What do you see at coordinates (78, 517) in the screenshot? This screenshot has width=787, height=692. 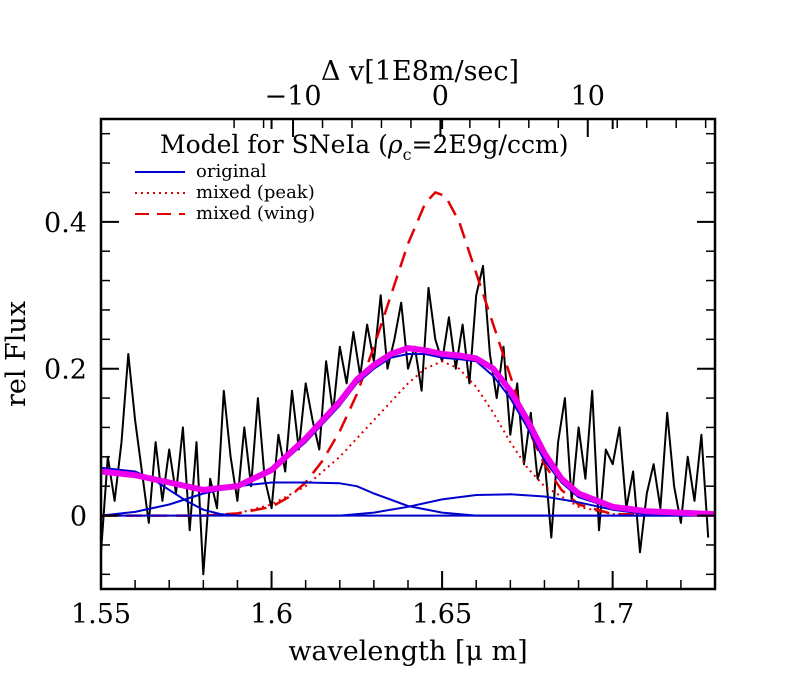 I see `y-tick-label: 0` at bounding box center [78, 517].